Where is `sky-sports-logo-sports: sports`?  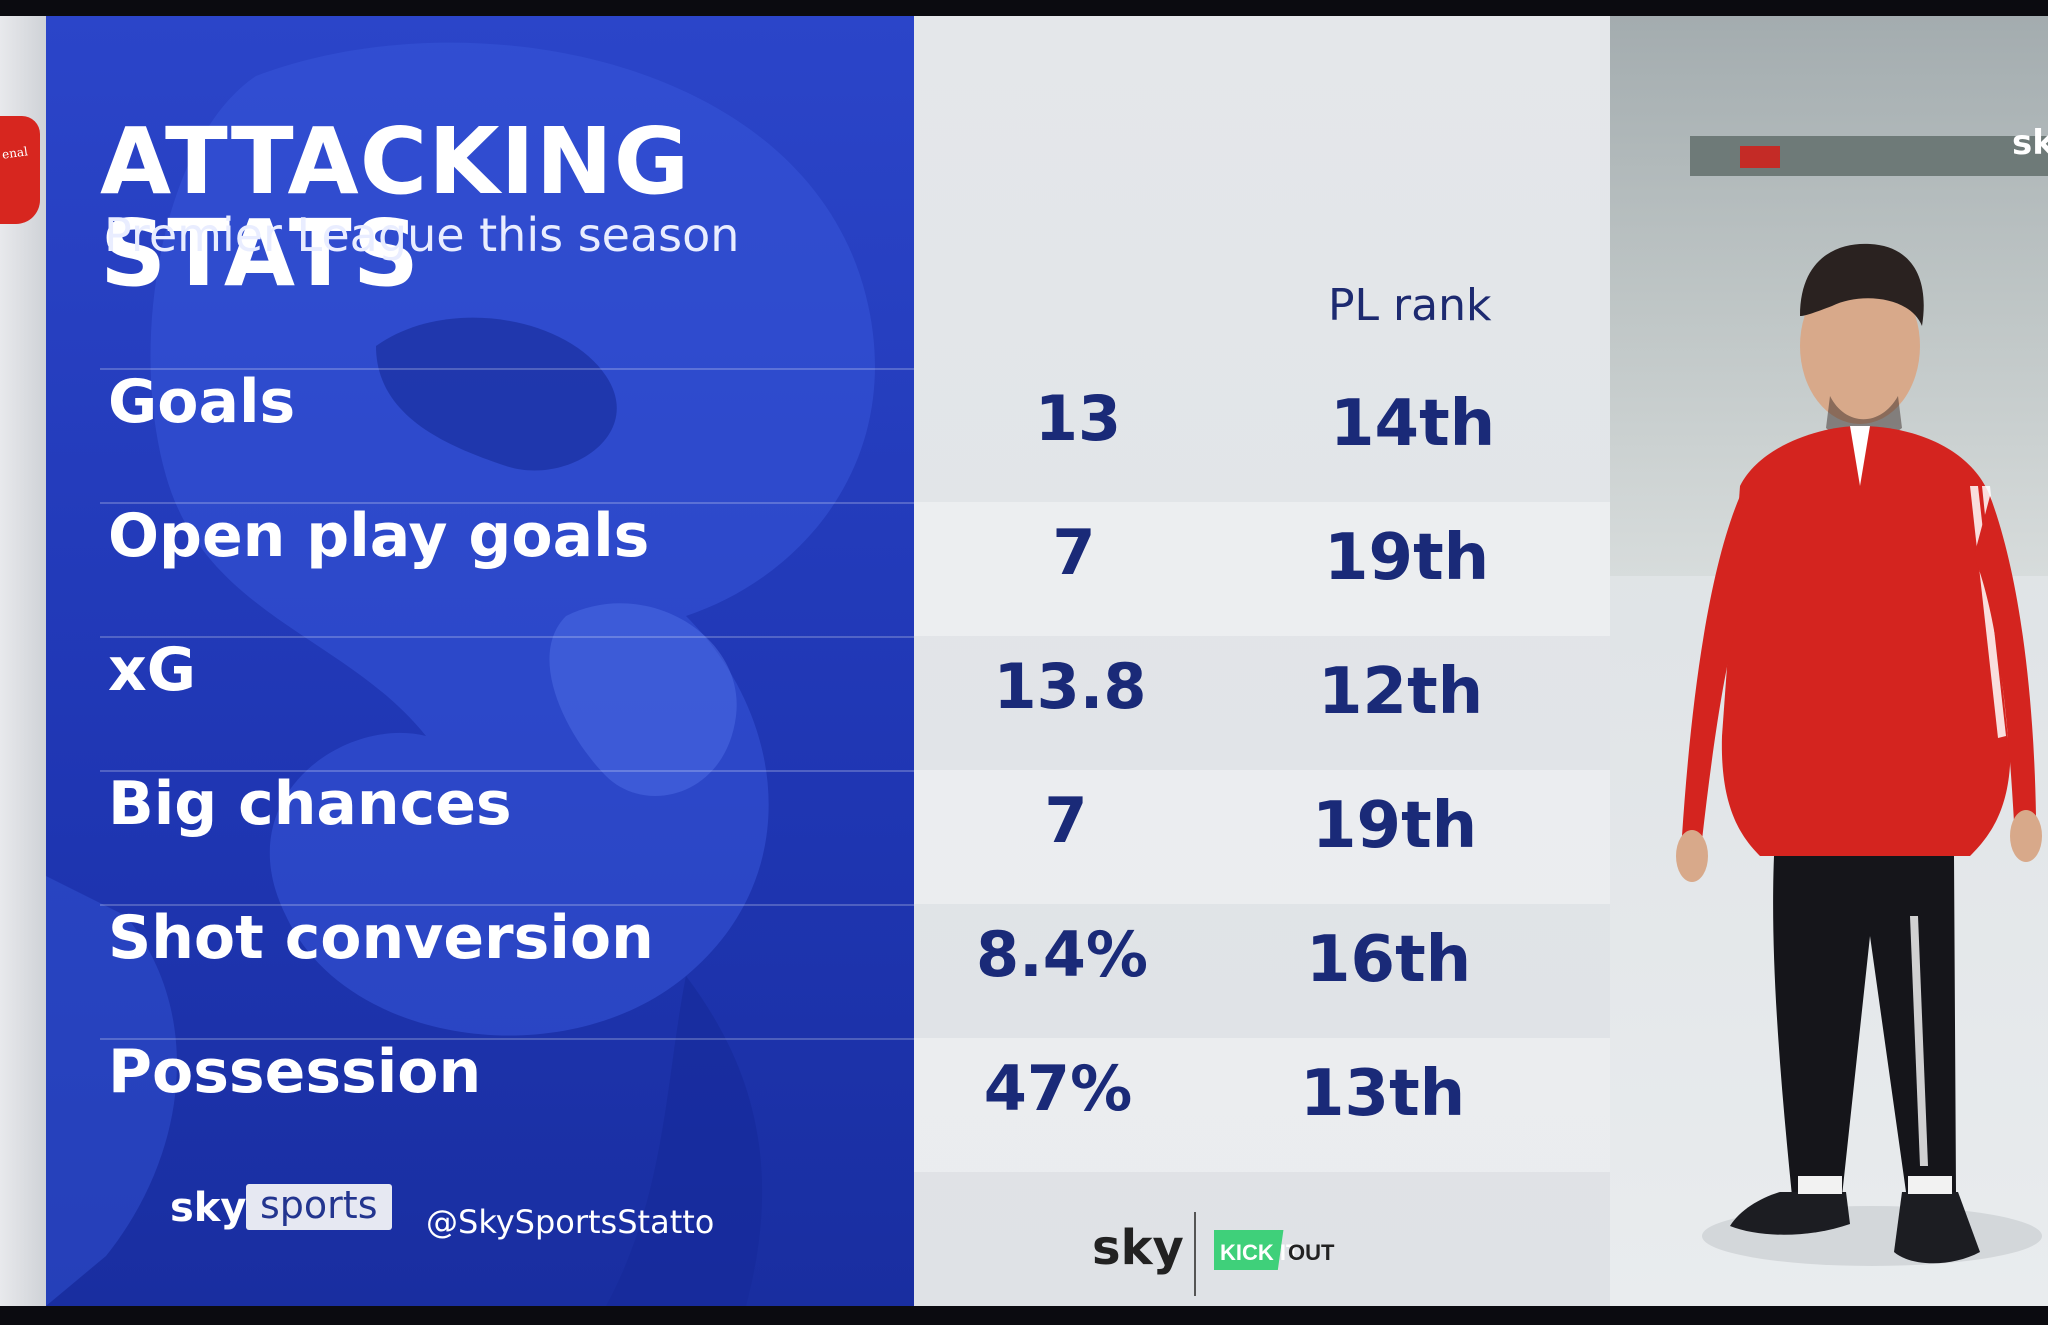
sky-sports-logo-sports: sports is located at coordinates (319, 1207).